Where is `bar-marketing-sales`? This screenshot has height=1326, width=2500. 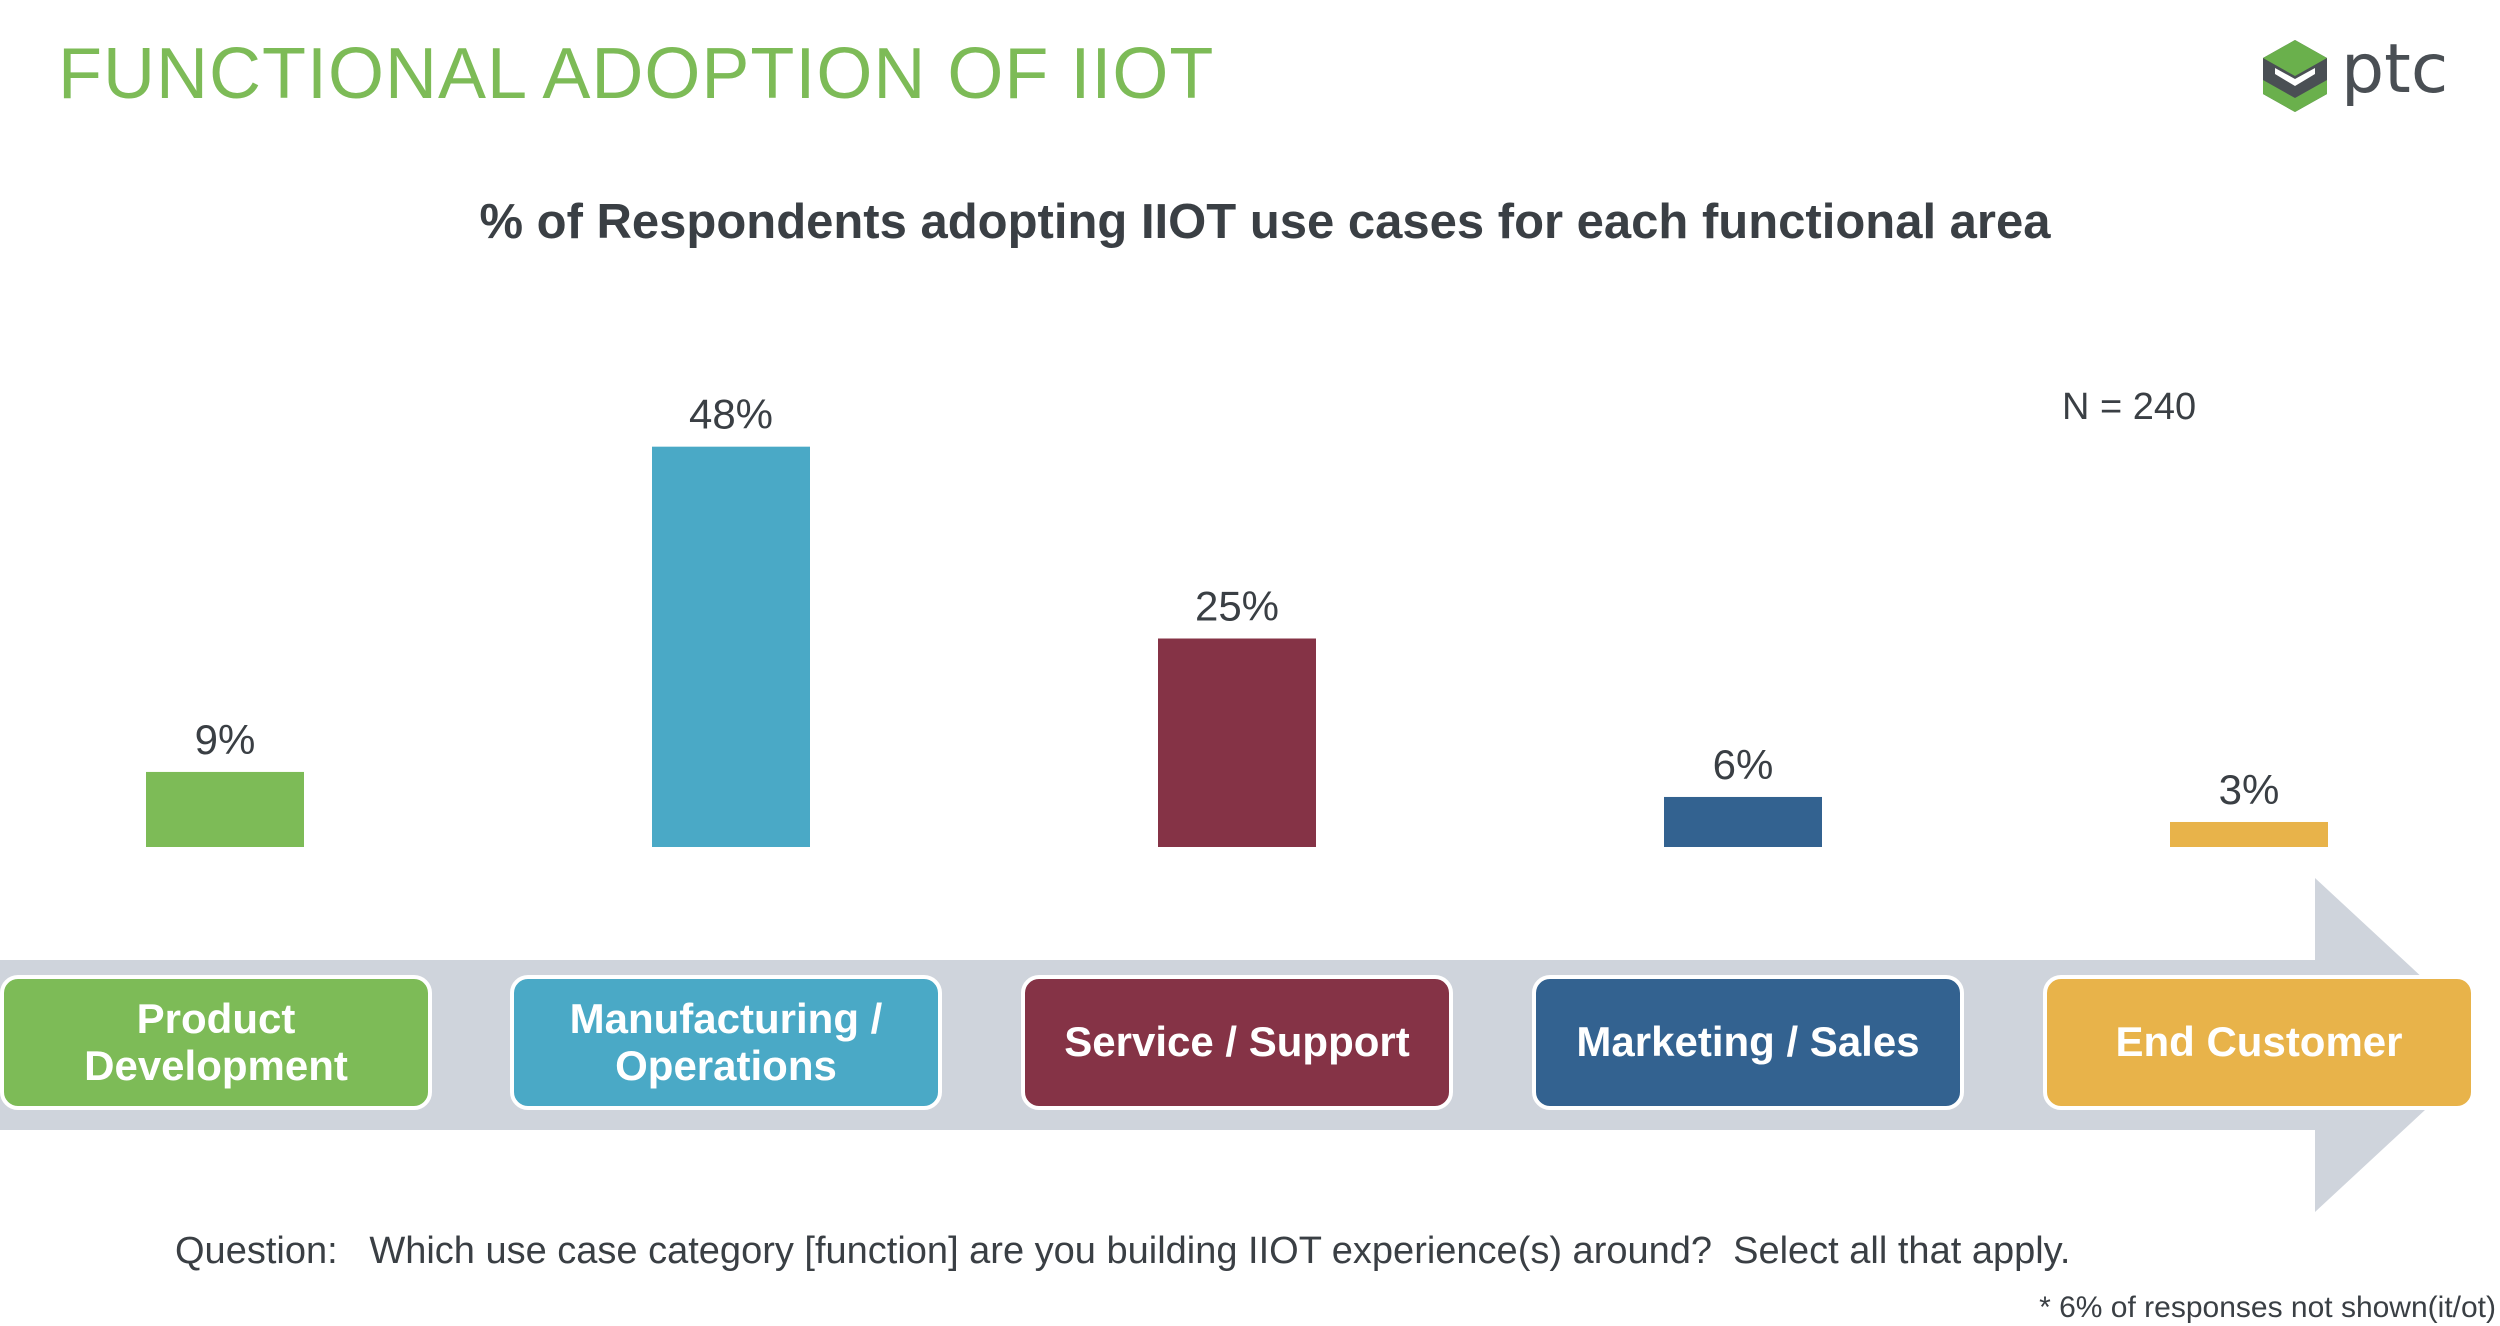 bar-marketing-sales is located at coordinates (1743, 821).